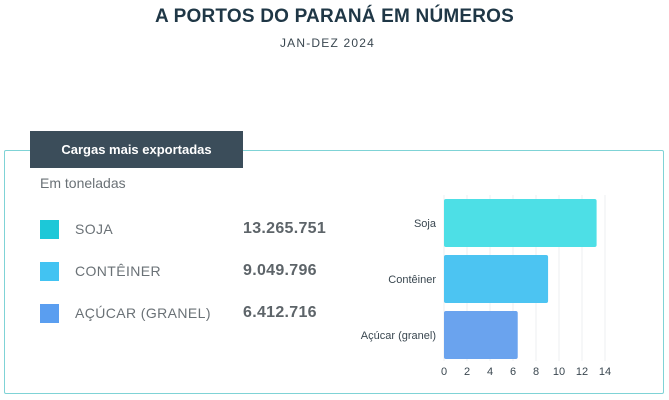  What do you see at coordinates (334, 16) in the screenshot?
I see `page-title: A PORTOS DO PARANÁ EM NÚMEROS` at bounding box center [334, 16].